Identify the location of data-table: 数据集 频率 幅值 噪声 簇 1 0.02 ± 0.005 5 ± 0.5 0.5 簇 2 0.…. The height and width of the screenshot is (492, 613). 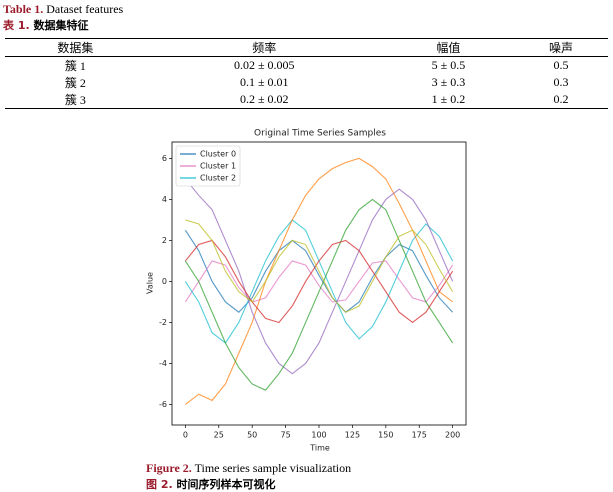
(306, 73).